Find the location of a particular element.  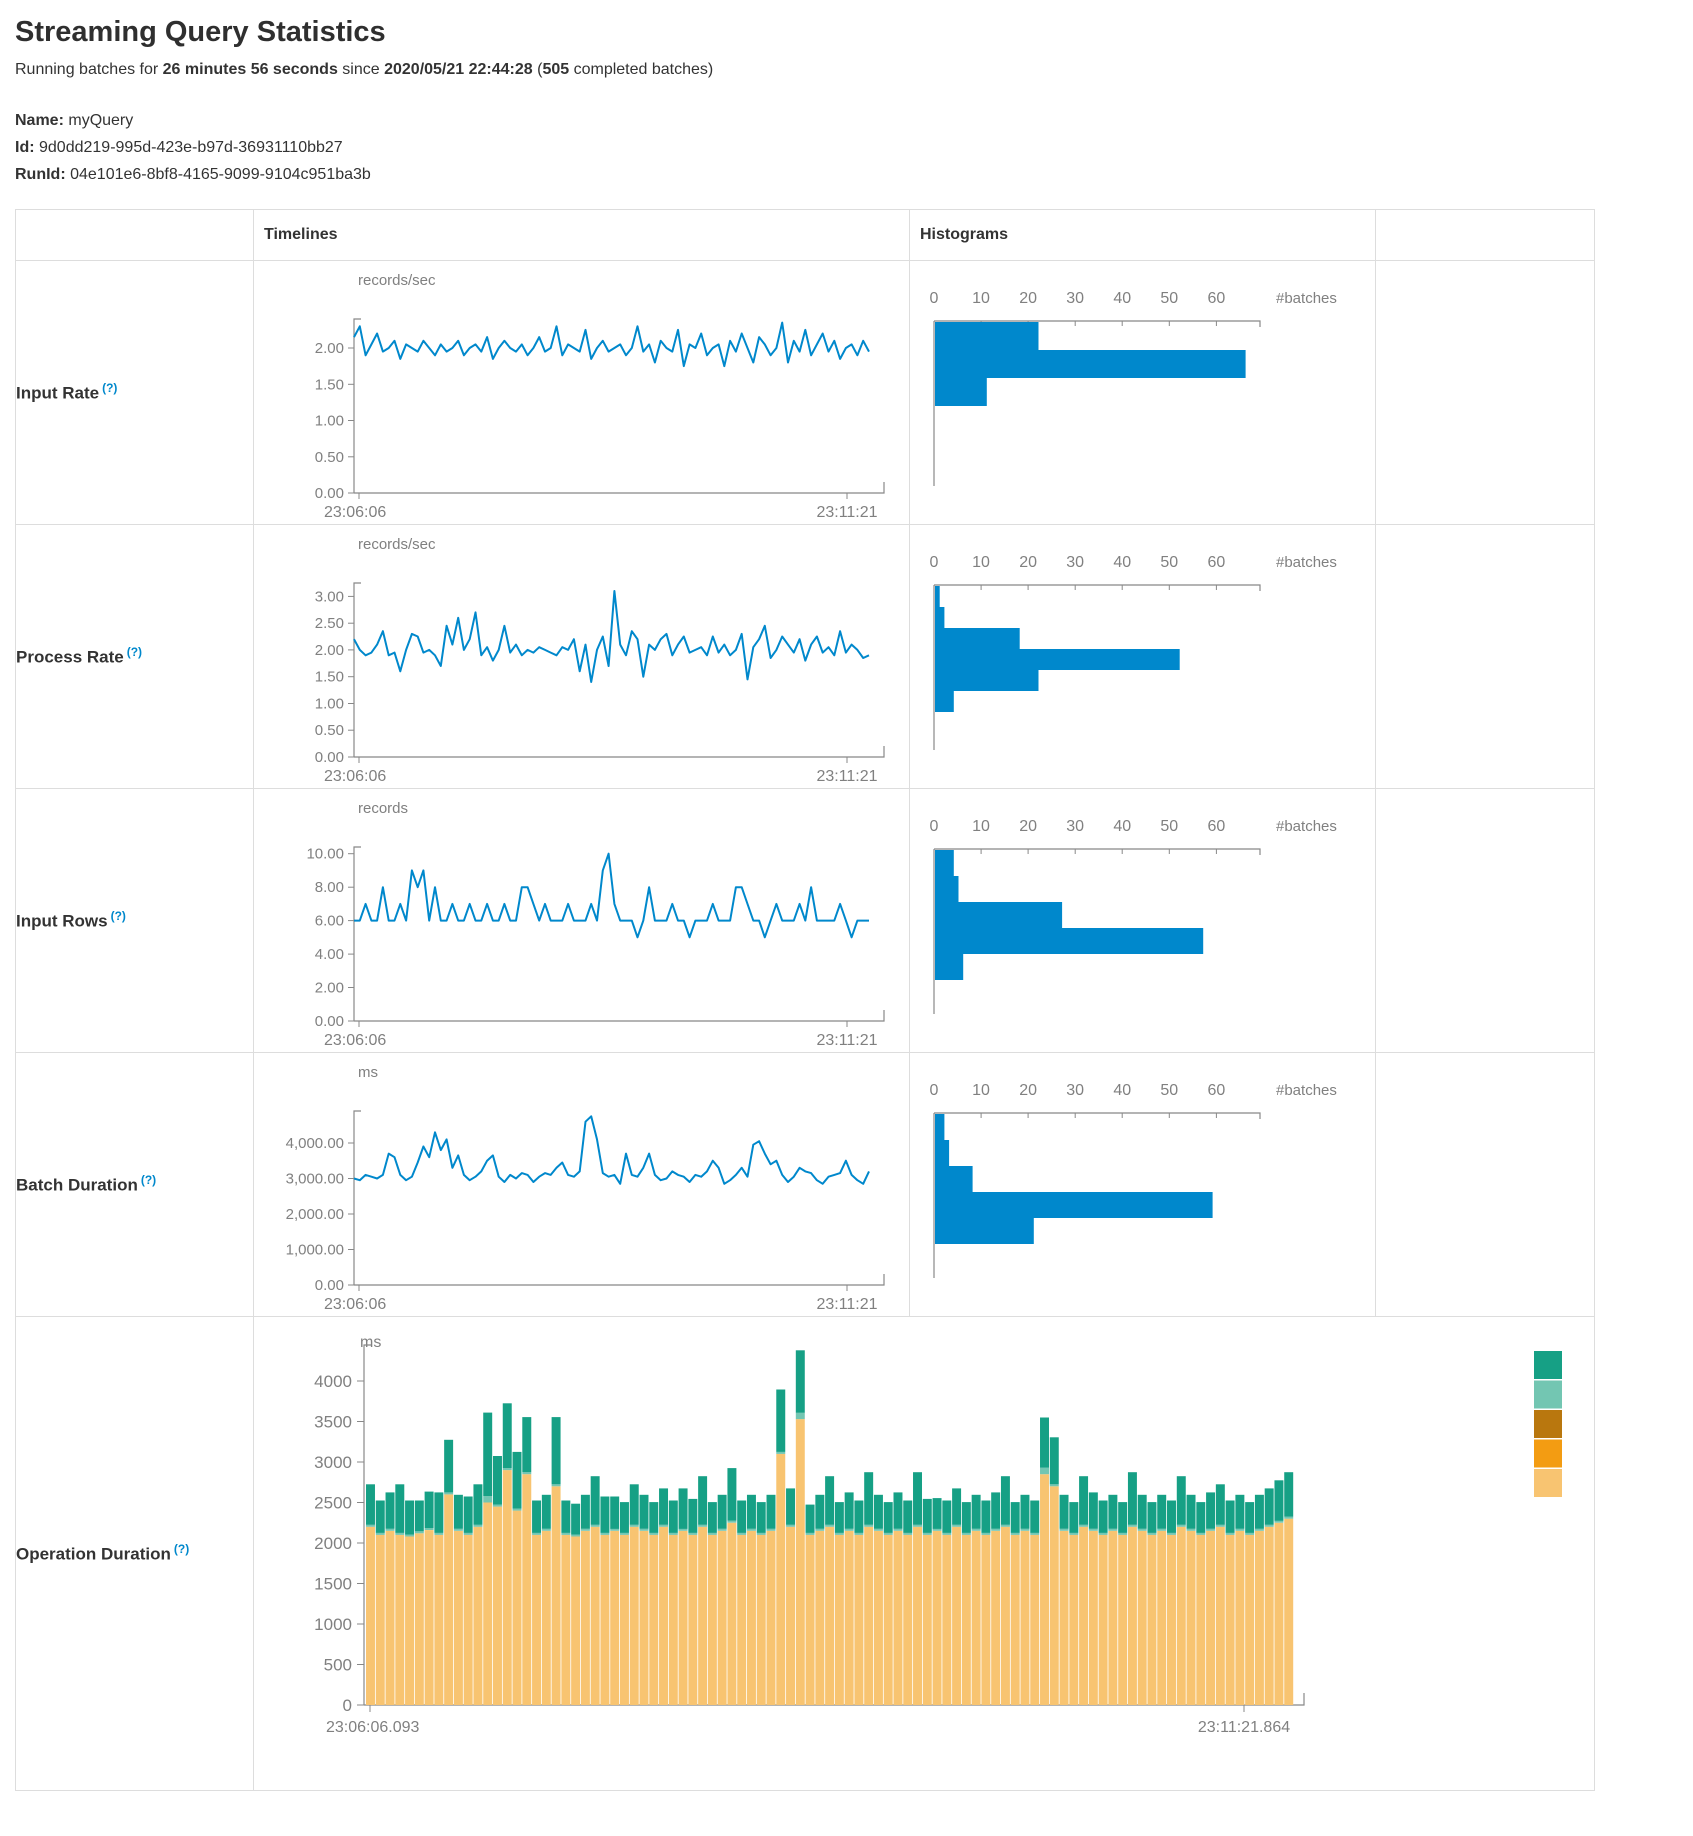

process-rate-histogram-cell: 0 10 20 30 40 50 60 #batches is located at coordinates (1142, 656).